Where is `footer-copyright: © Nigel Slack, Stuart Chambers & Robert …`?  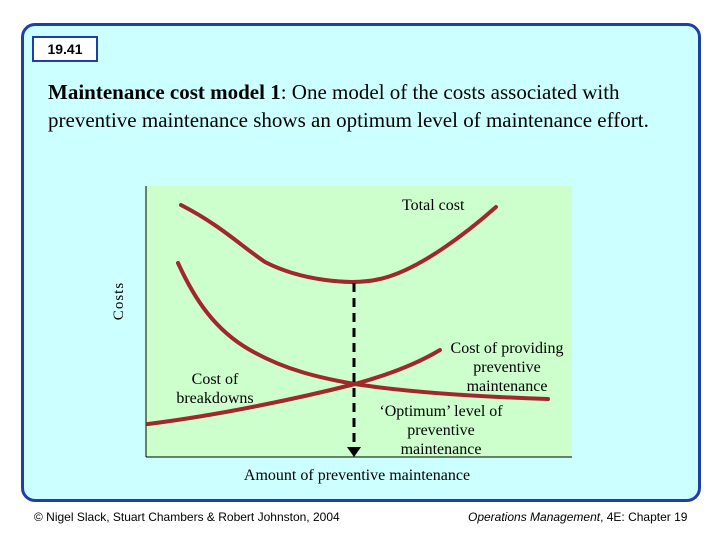
footer-copyright: © Nigel Slack, Stuart Chambers & Robert … is located at coordinates (187, 517).